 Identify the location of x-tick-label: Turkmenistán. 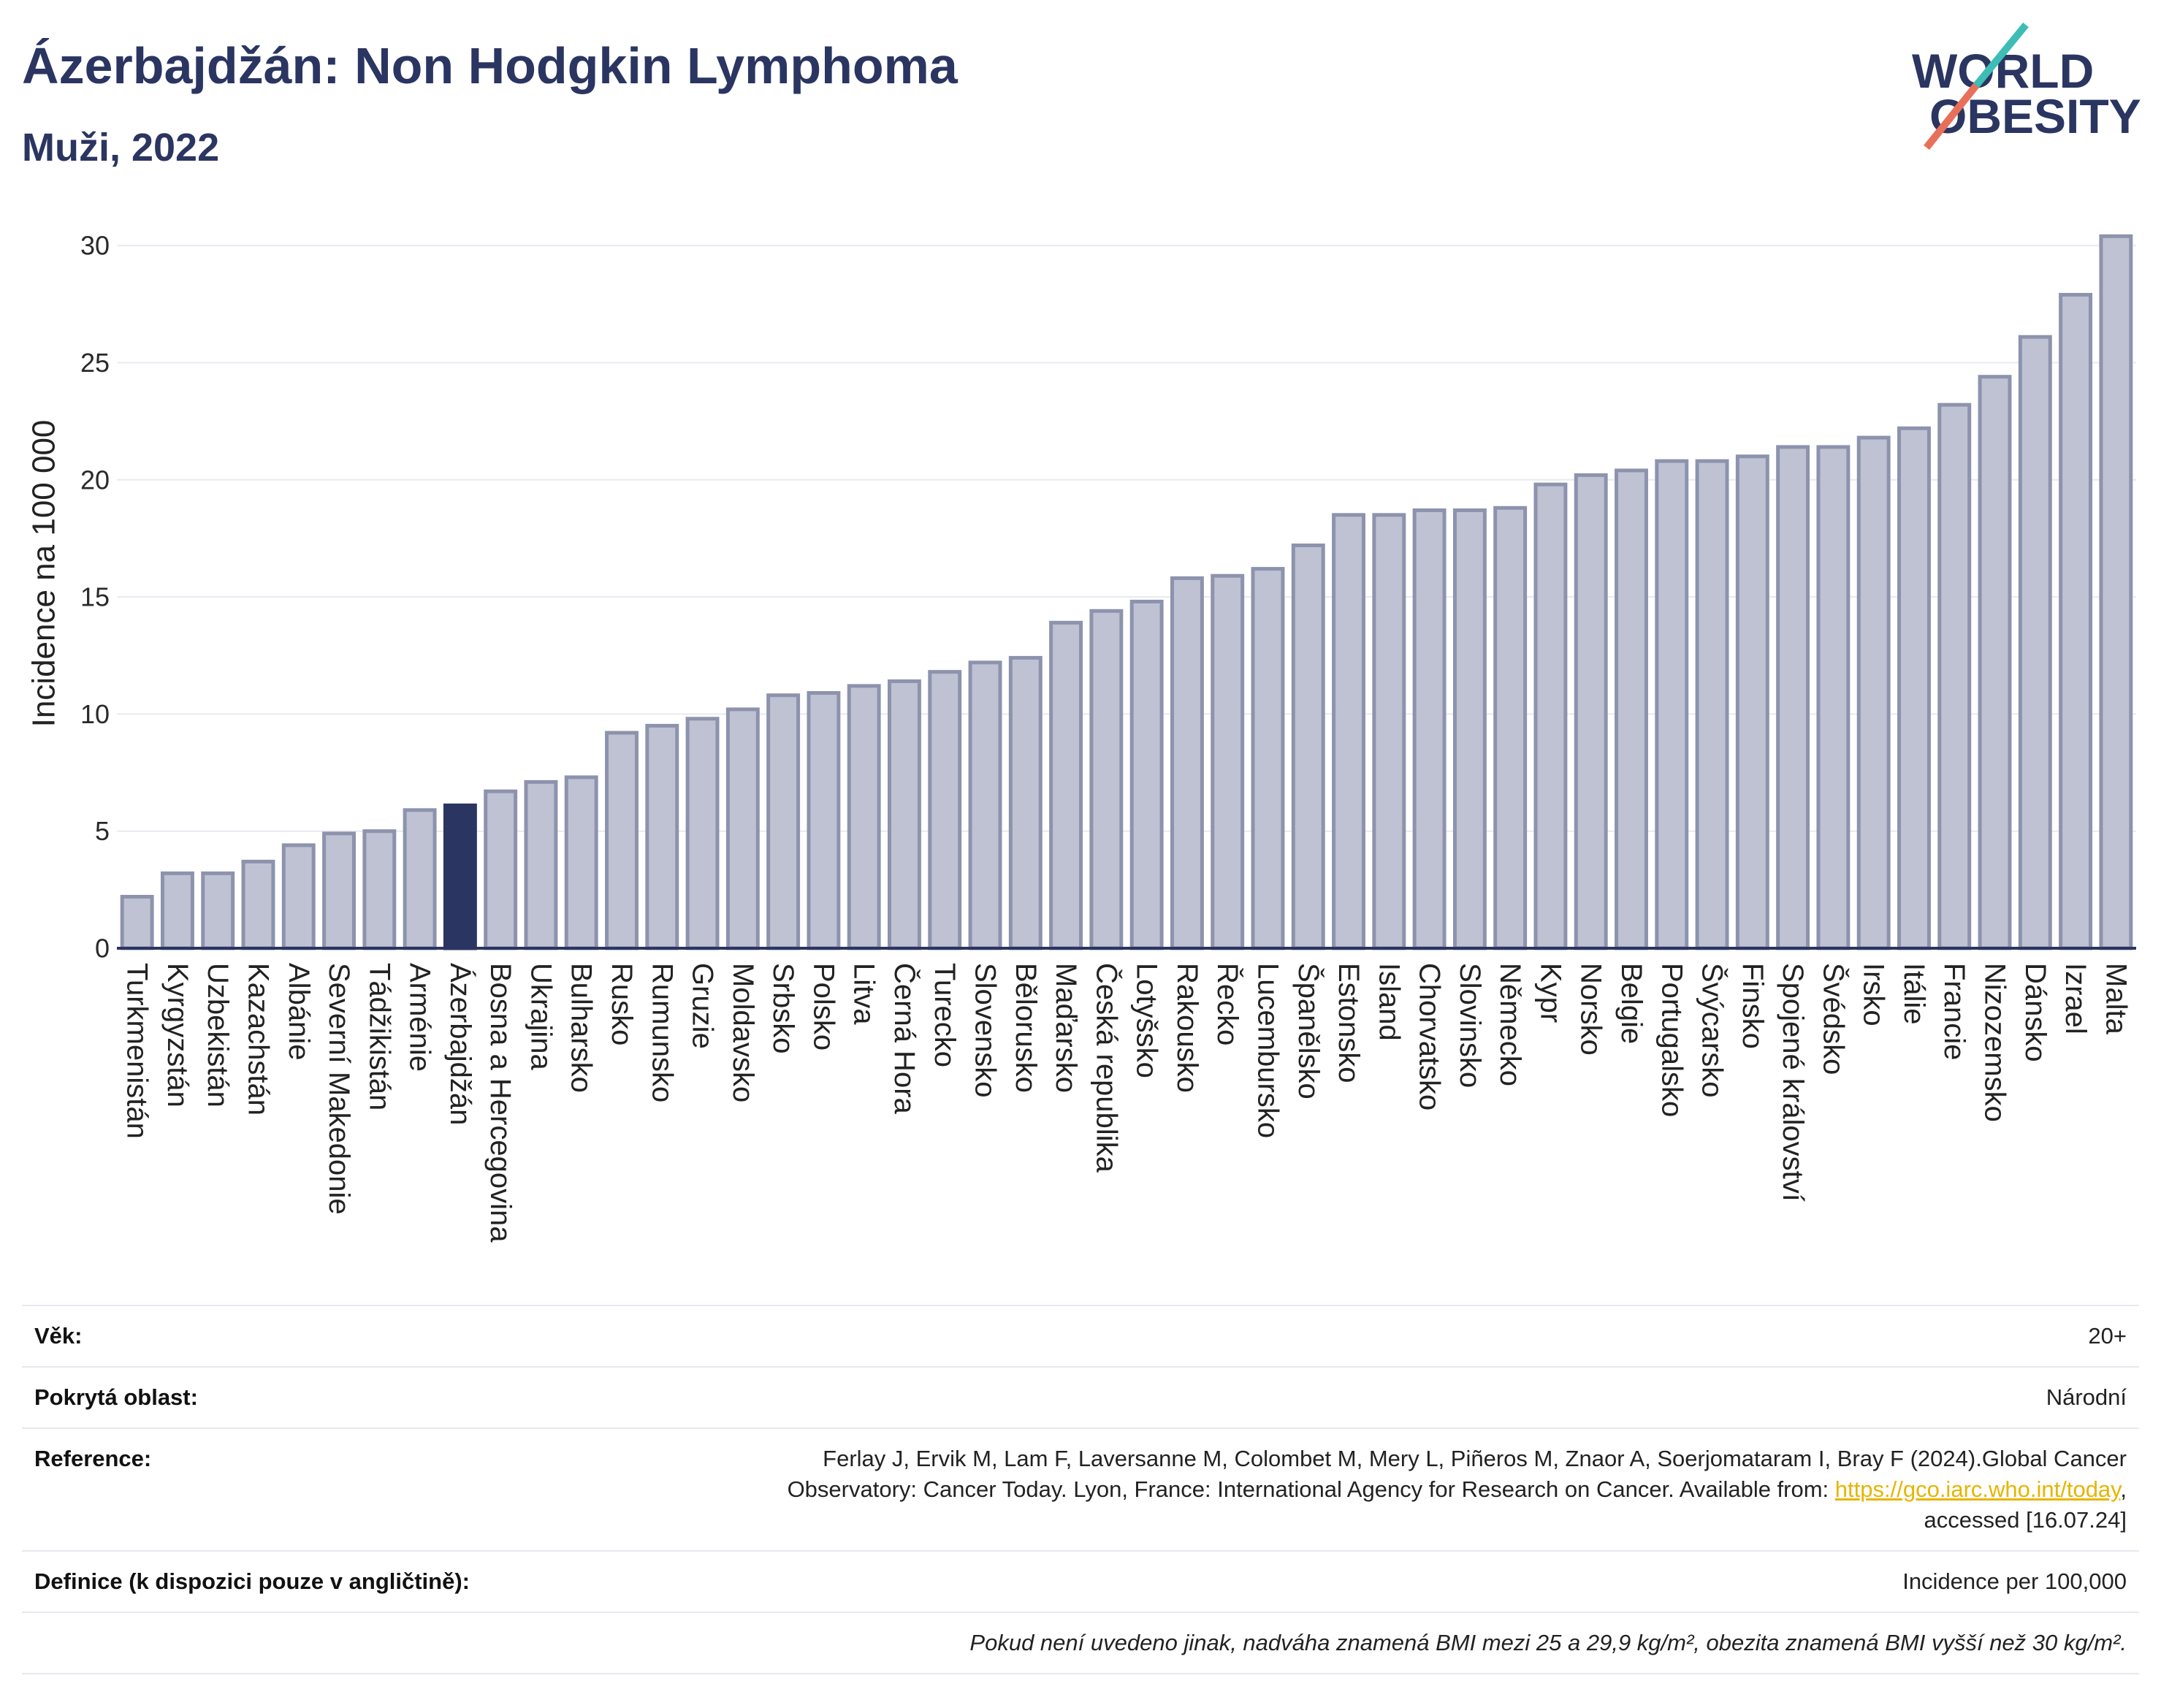
(137, 1051).